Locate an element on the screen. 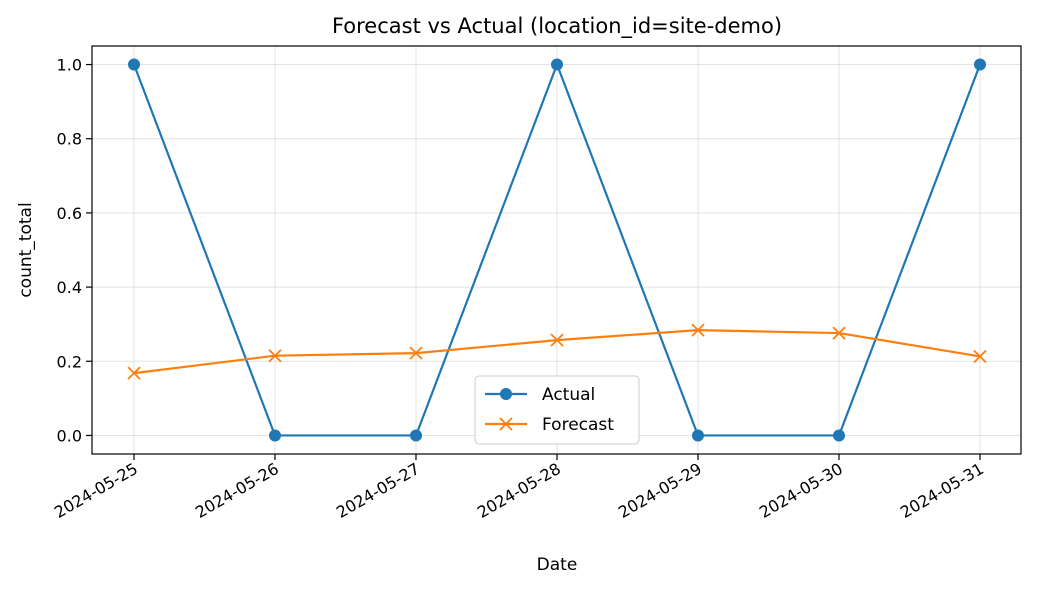 The width and height of the screenshot is (1037, 590). x-axis-label: Date is located at coordinates (557, 565).